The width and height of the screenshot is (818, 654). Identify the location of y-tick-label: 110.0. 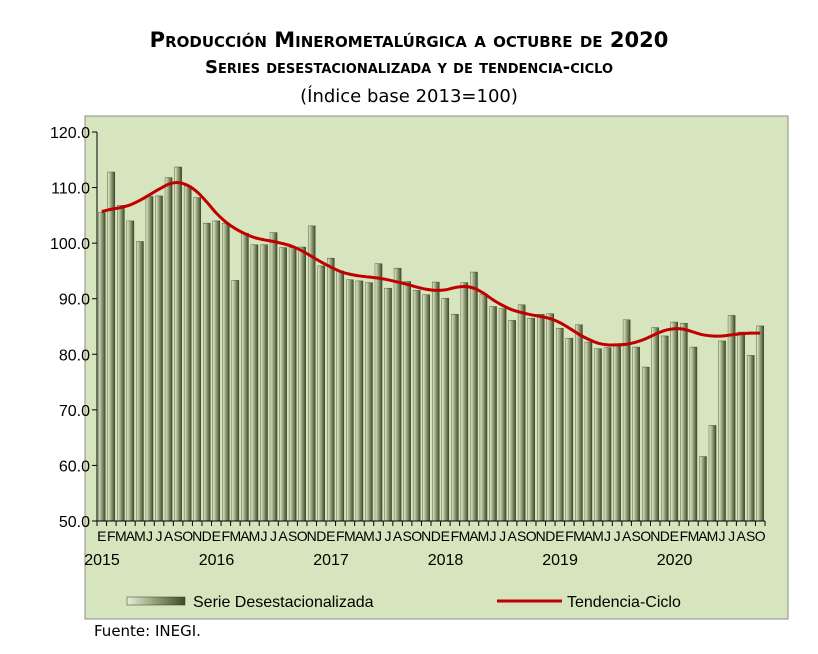
(70, 189).